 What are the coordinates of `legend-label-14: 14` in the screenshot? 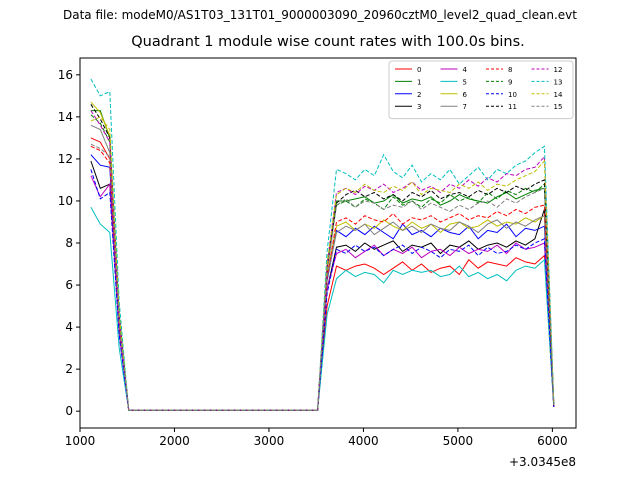 It's located at (558, 95).